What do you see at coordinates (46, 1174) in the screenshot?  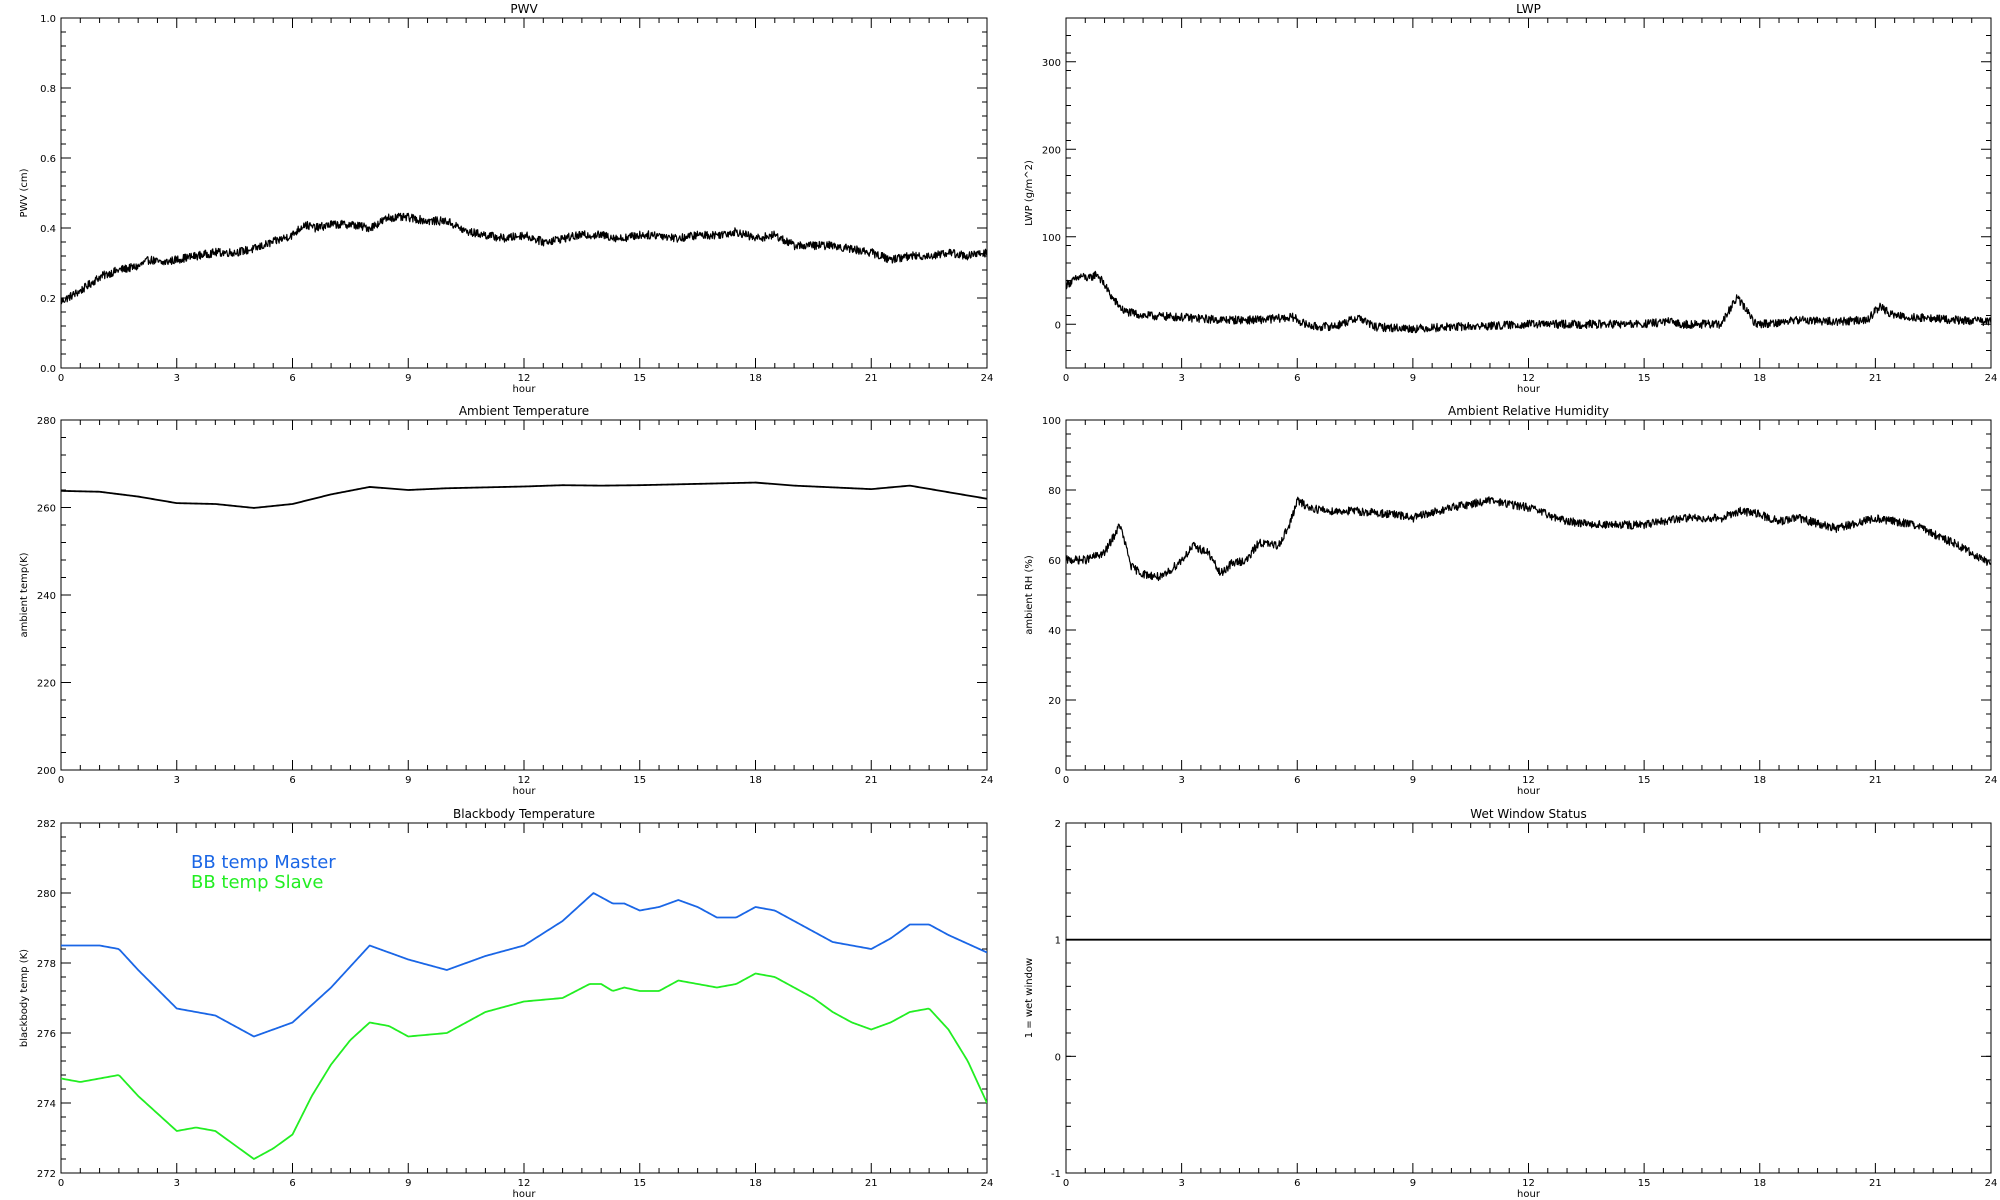 I see `y-tick-label: 272` at bounding box center [46, 1174].